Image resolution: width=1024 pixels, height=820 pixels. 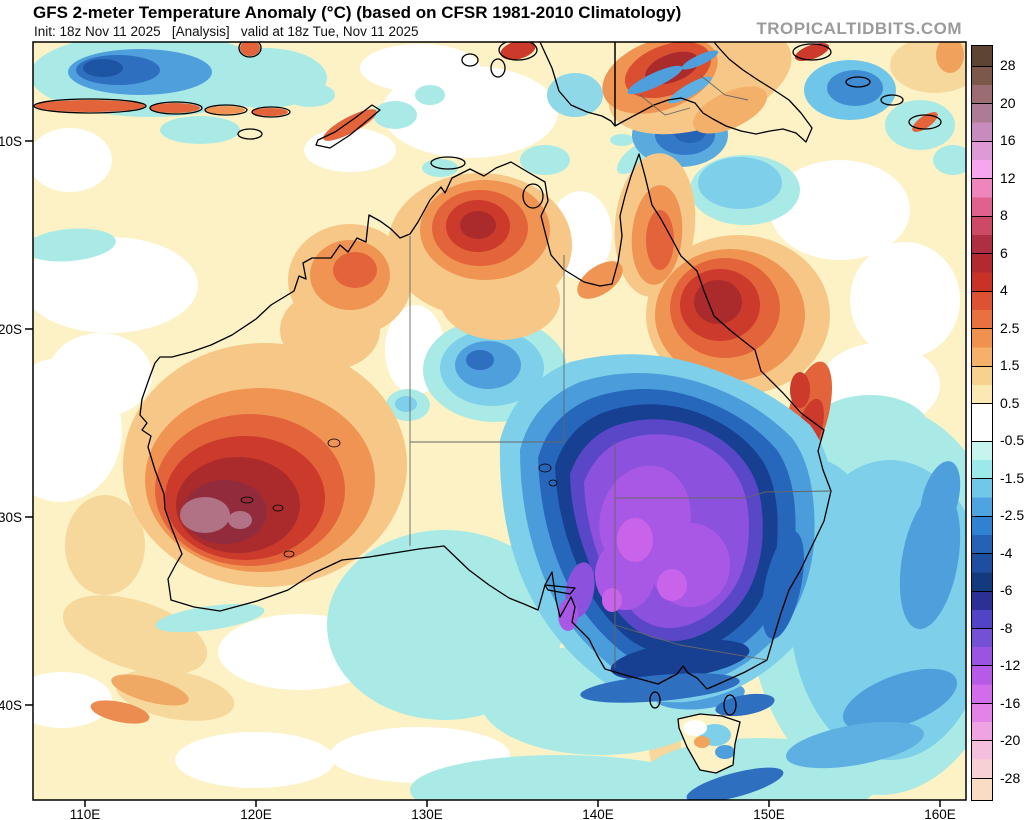 I want to click on lon-tick-label: 150E, so click(x=769, y=813).